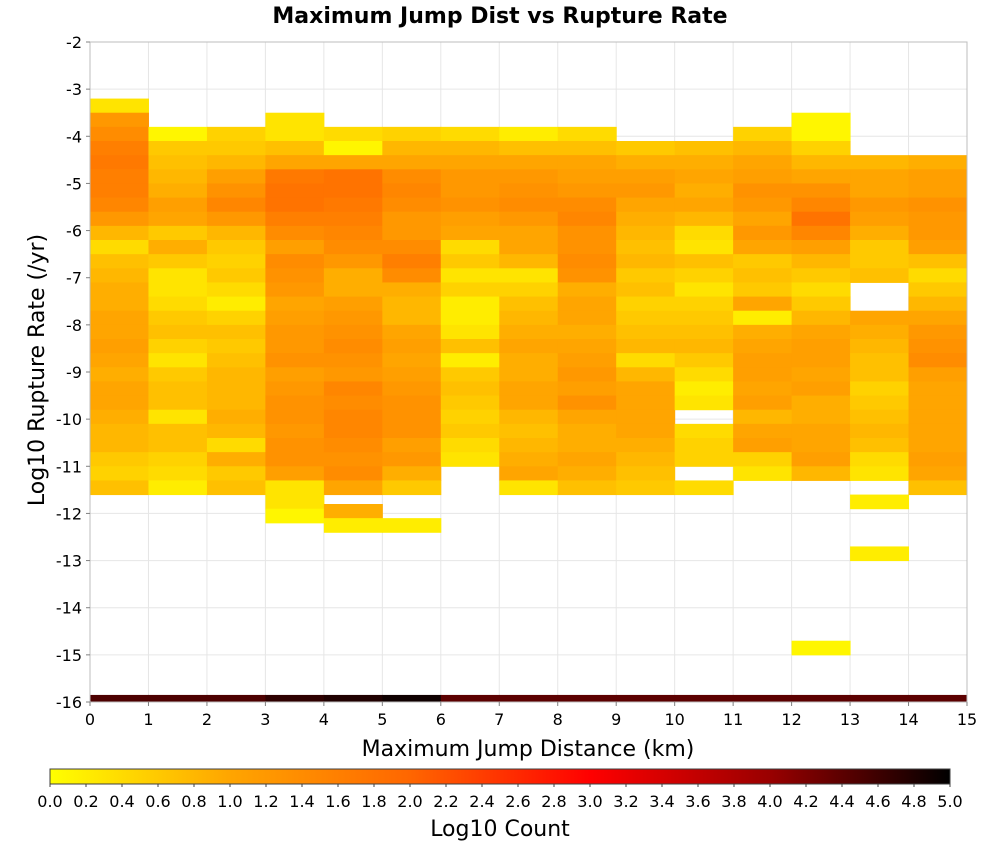 The image size is (1000, 854). Describe the element at coordinates (301, 801) in the screenshot. I see `colorbar-tick-label: 1.4` at that location.